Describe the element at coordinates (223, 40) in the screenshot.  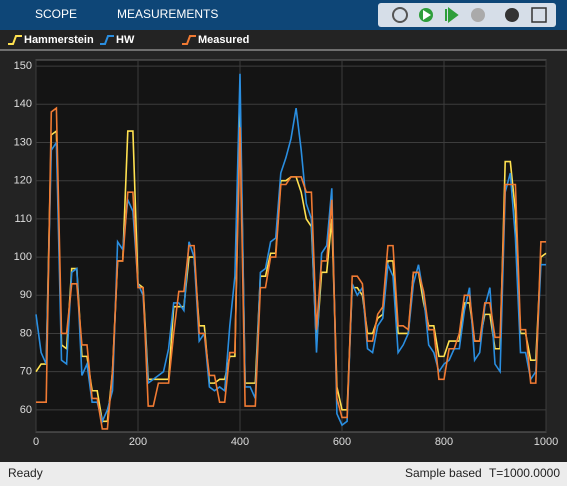
I see `legend-label: Measured` at that location.